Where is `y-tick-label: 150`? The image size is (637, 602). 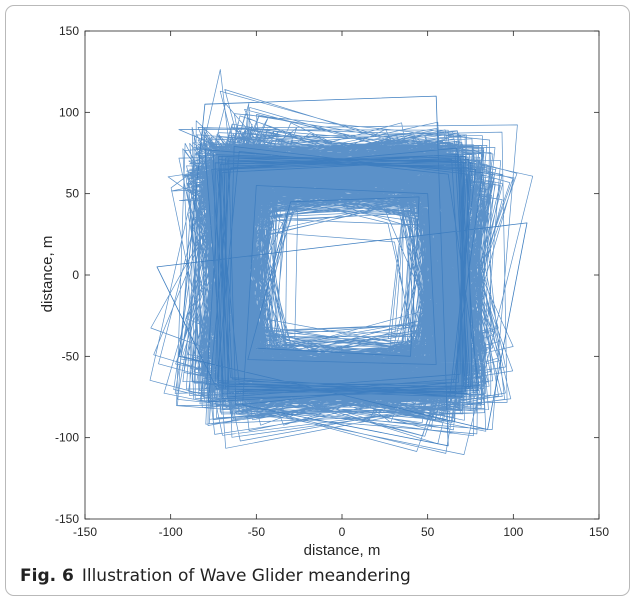 y-tick-label: 150 is located at coordinates (69, 31).